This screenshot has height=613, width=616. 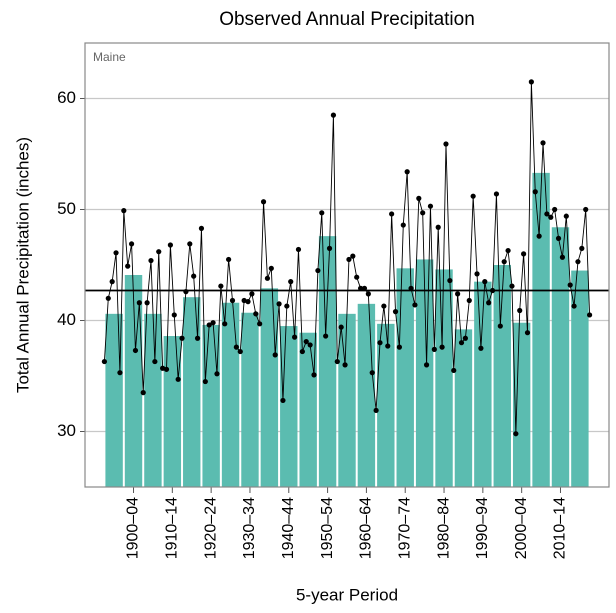 I want to click on chart-title: Observed Annual Precipitation, so click(x=347, y=19).